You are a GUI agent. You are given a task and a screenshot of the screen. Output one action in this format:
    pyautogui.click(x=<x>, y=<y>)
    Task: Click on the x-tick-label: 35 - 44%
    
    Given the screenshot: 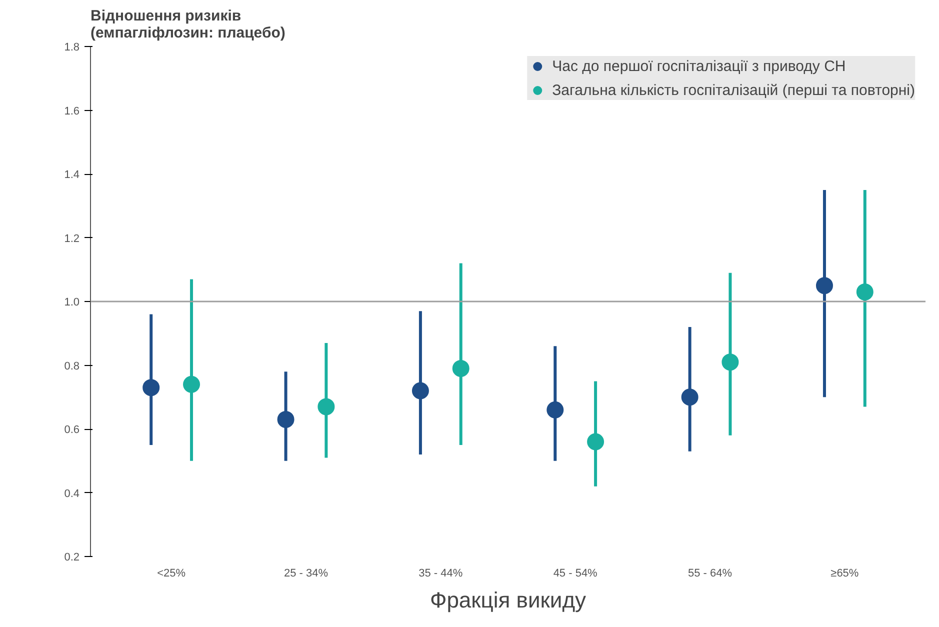 What is the action you would take?
    pyautogui.click(x=440, y=574)
    